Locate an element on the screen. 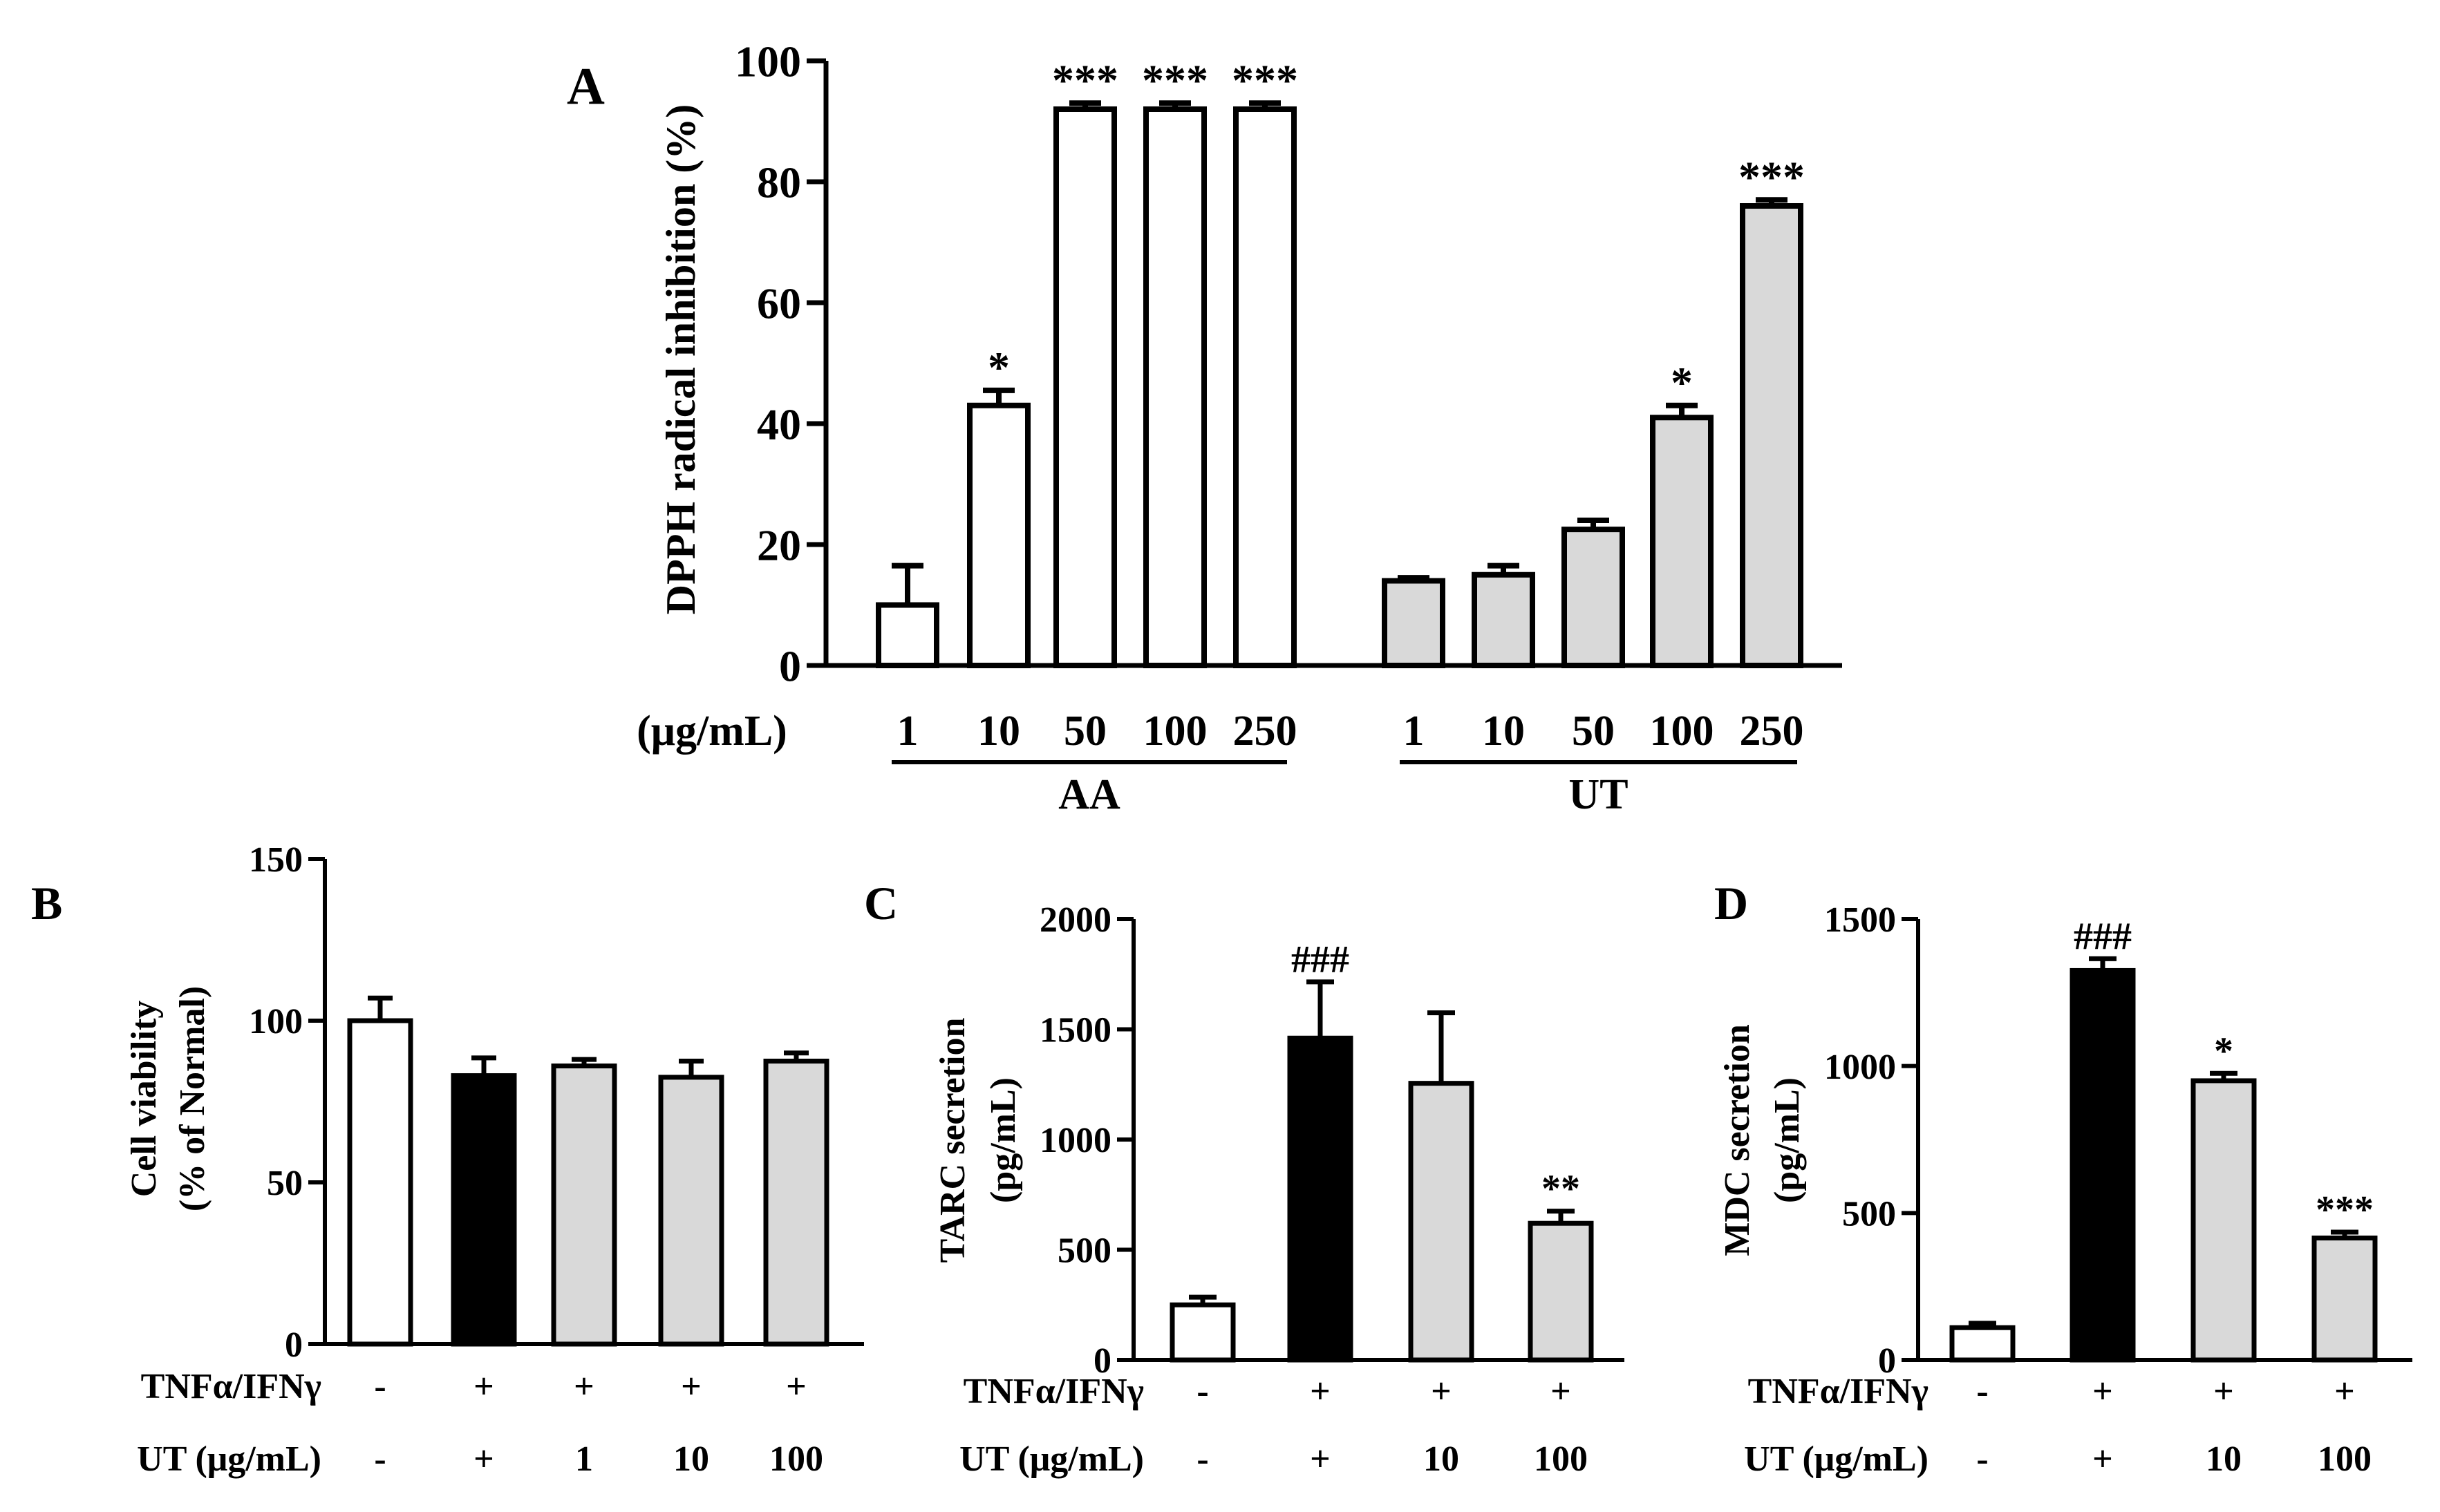 Image resolution: width=2440 pixels, height=1512 pixels. unit-label: (μg/mL) is located at coordinates (712, 731).